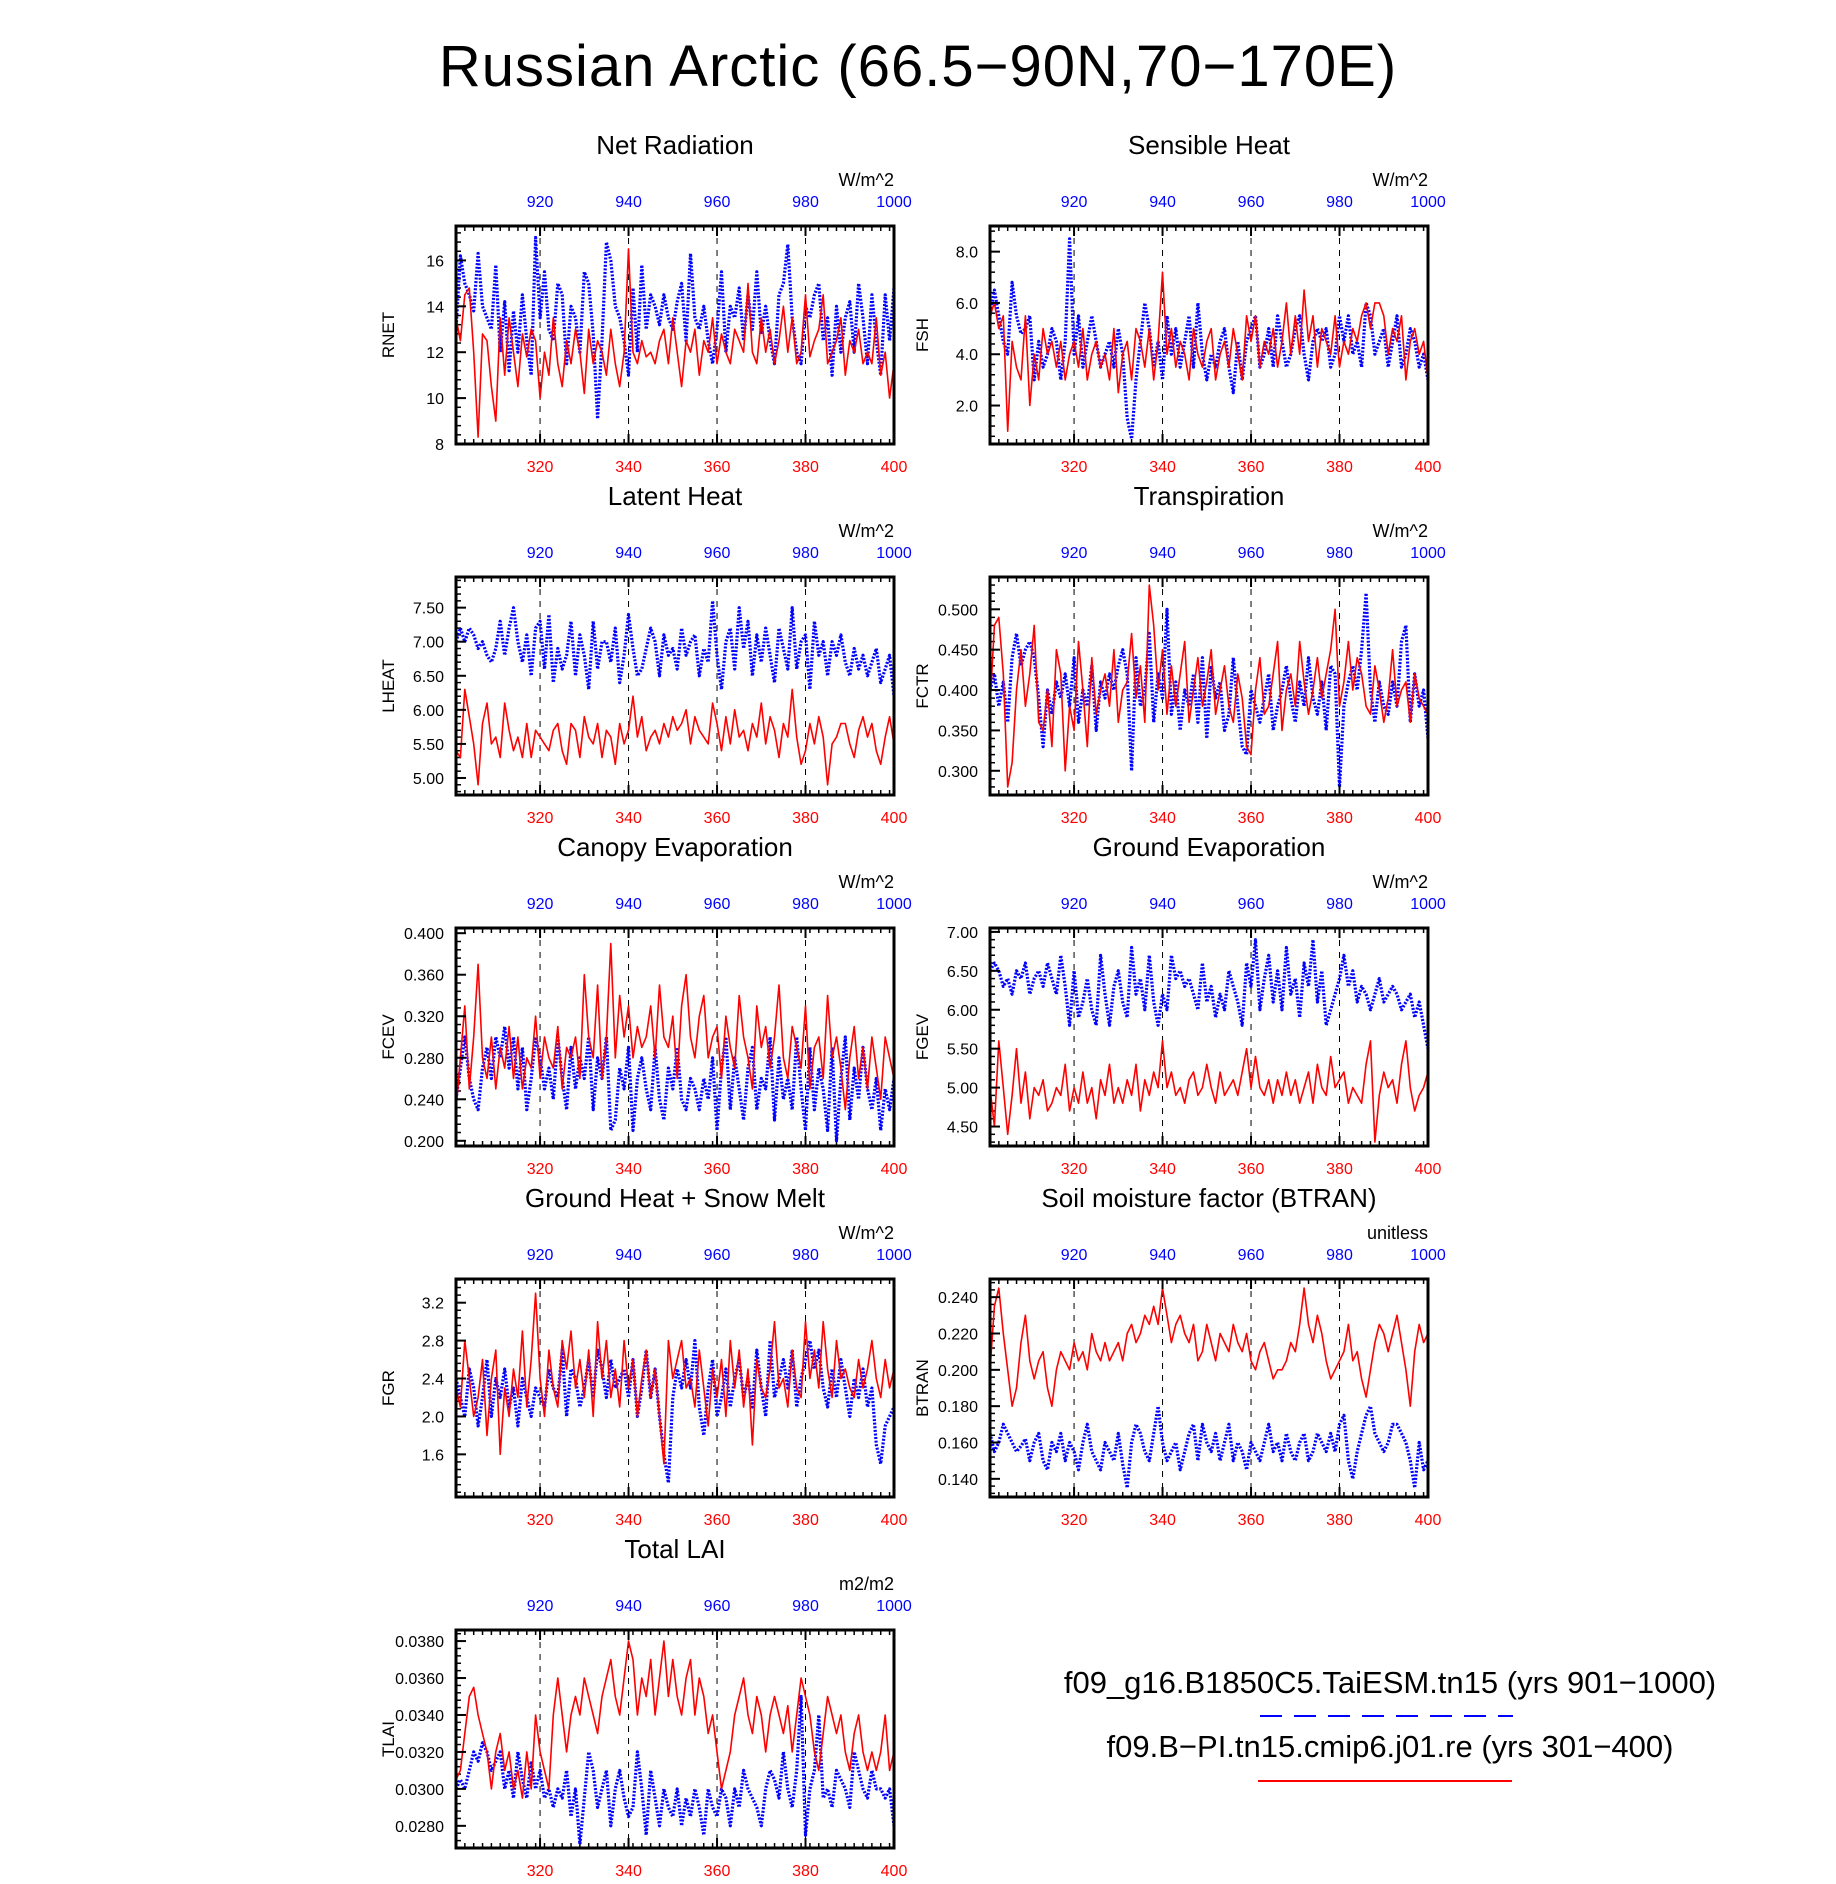 Image resolution: width=1836 pixels, height=1884 pixels. What do you see at coordinates (958, 651) in the screenshot?
I see `y-tick-label: 0.450` at bounding box center [958, 651].